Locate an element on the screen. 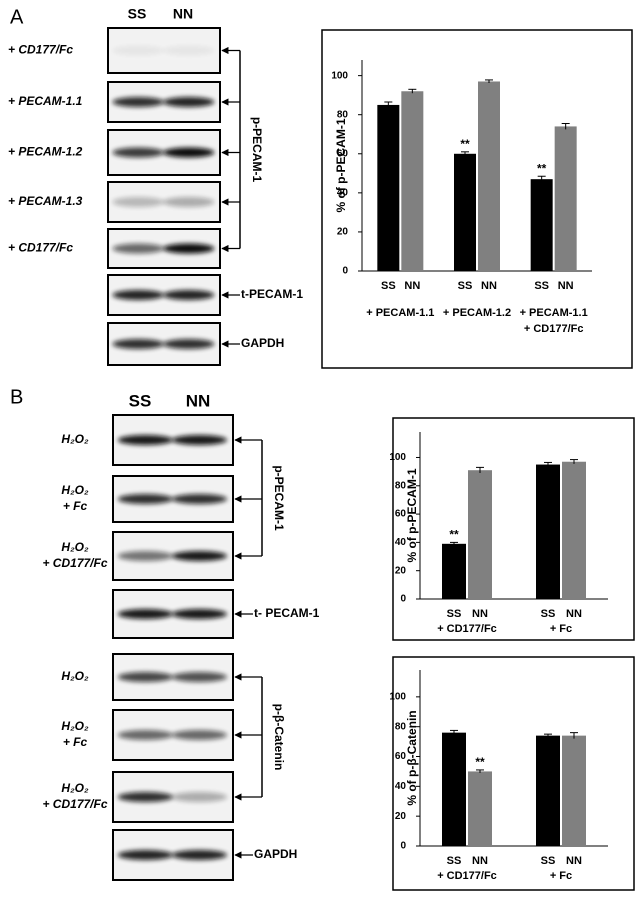  lane-label: SS is located at coordinates (137, 14).